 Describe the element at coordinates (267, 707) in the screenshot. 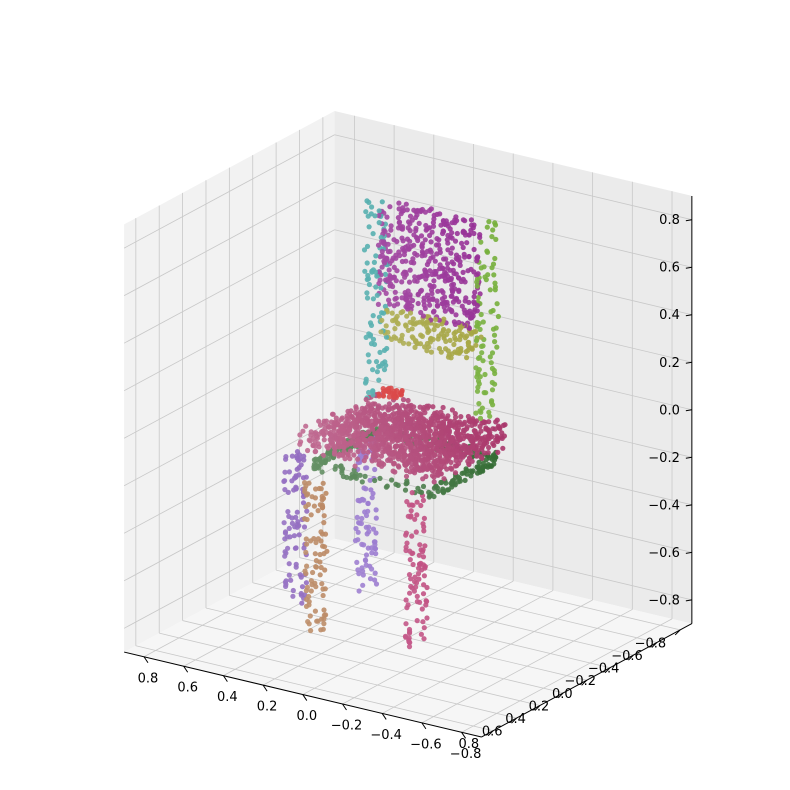

I see `x-tick-label: 0.2` at that location.